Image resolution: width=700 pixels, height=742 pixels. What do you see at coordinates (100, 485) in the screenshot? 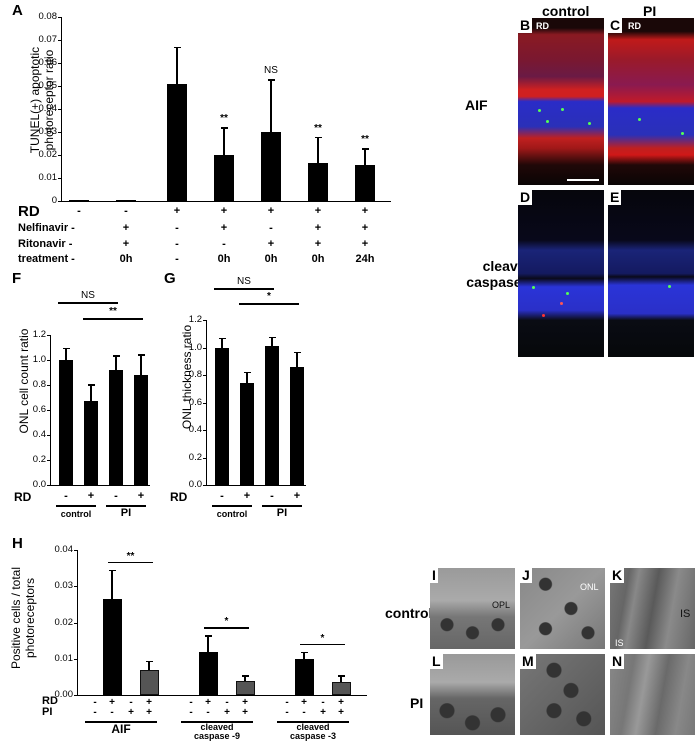
I see `x-axis` at bounding box center [100, 485].